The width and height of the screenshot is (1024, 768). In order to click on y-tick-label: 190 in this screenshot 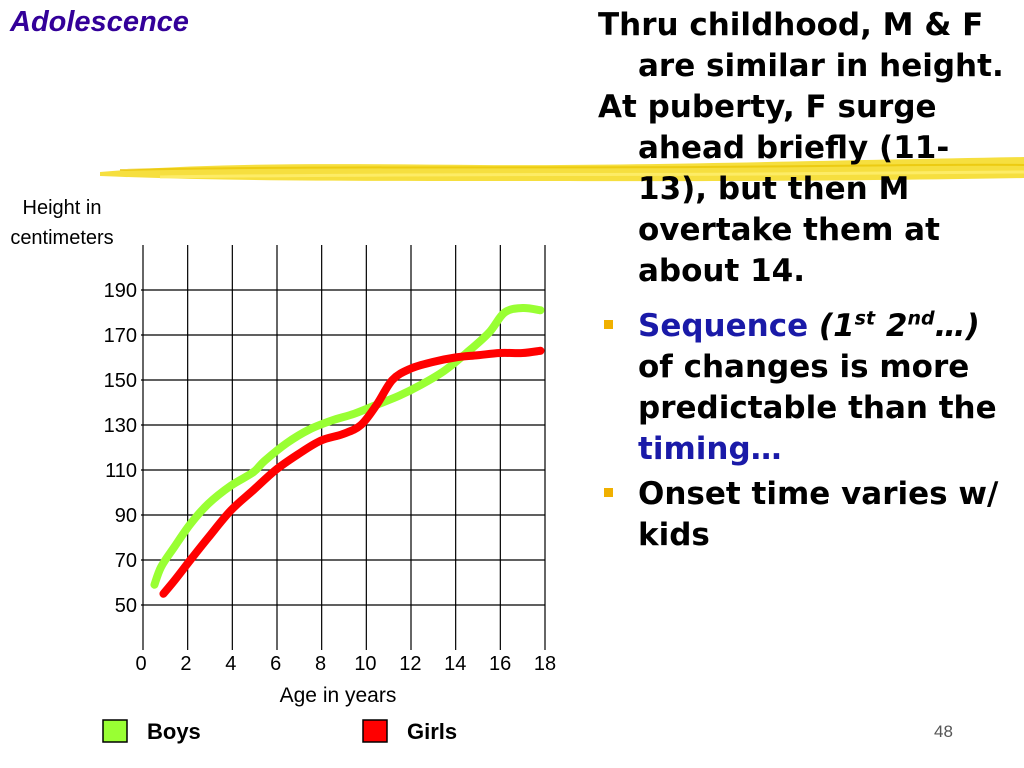, I will do `click(120, 291)`.